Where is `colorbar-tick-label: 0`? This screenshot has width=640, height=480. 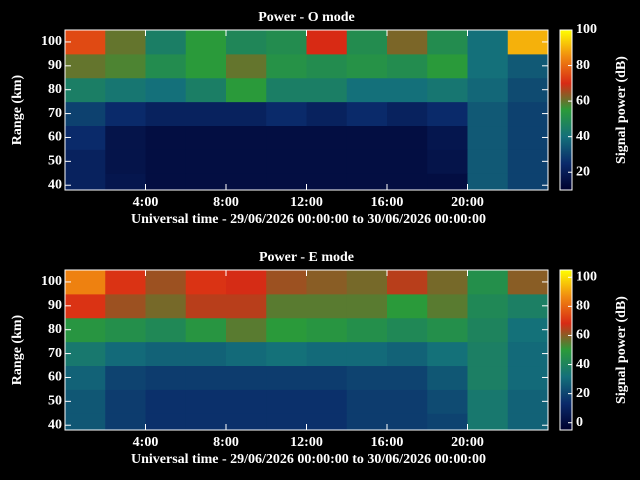
colorbar-tick-label: 0 is located at coordinates (579, 422).